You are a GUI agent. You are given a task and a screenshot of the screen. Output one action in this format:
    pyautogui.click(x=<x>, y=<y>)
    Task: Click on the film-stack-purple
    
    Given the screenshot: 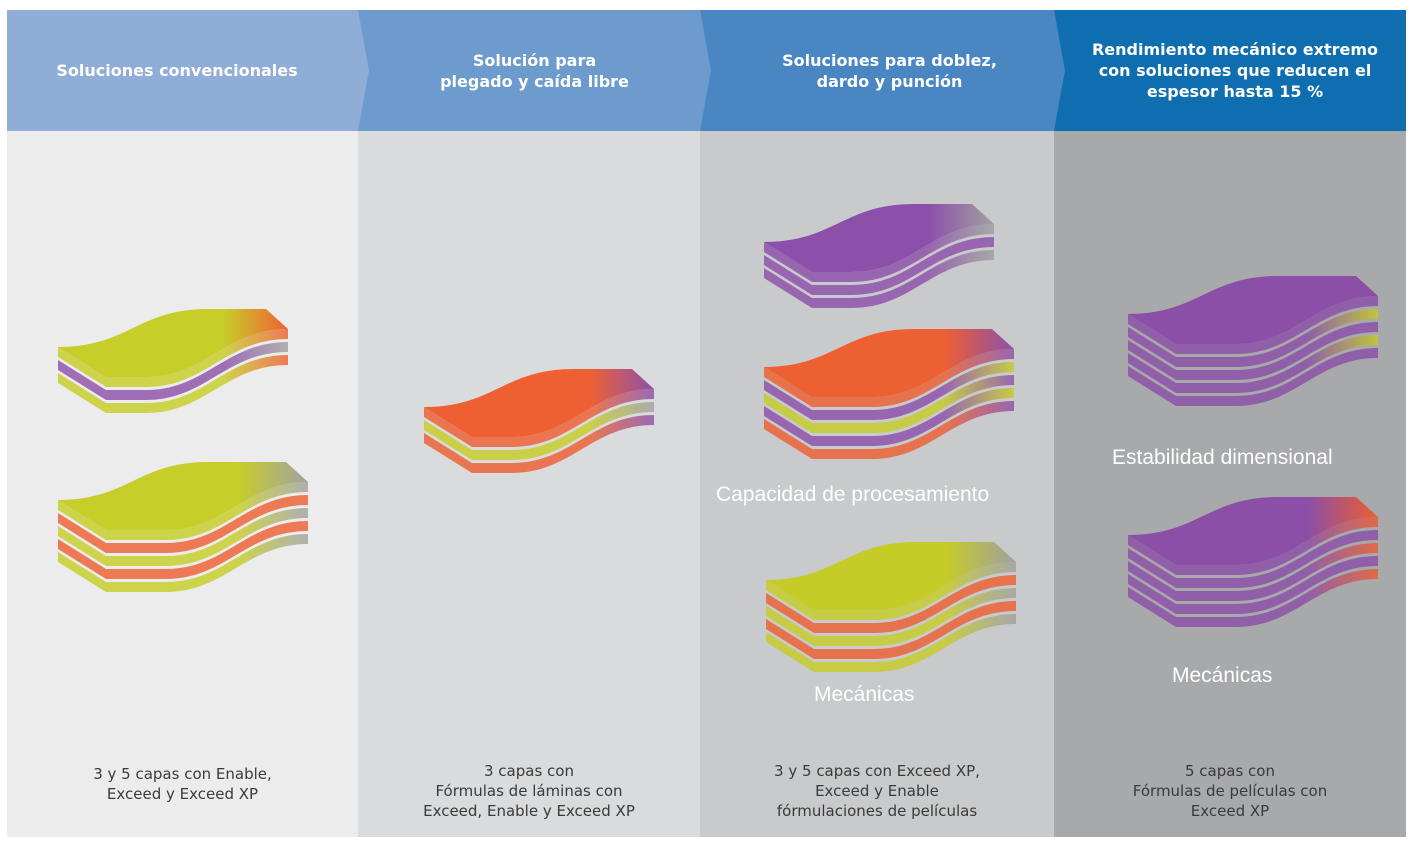 What is the action you would take?
    pyautogui.click(x=879, y=256)
    